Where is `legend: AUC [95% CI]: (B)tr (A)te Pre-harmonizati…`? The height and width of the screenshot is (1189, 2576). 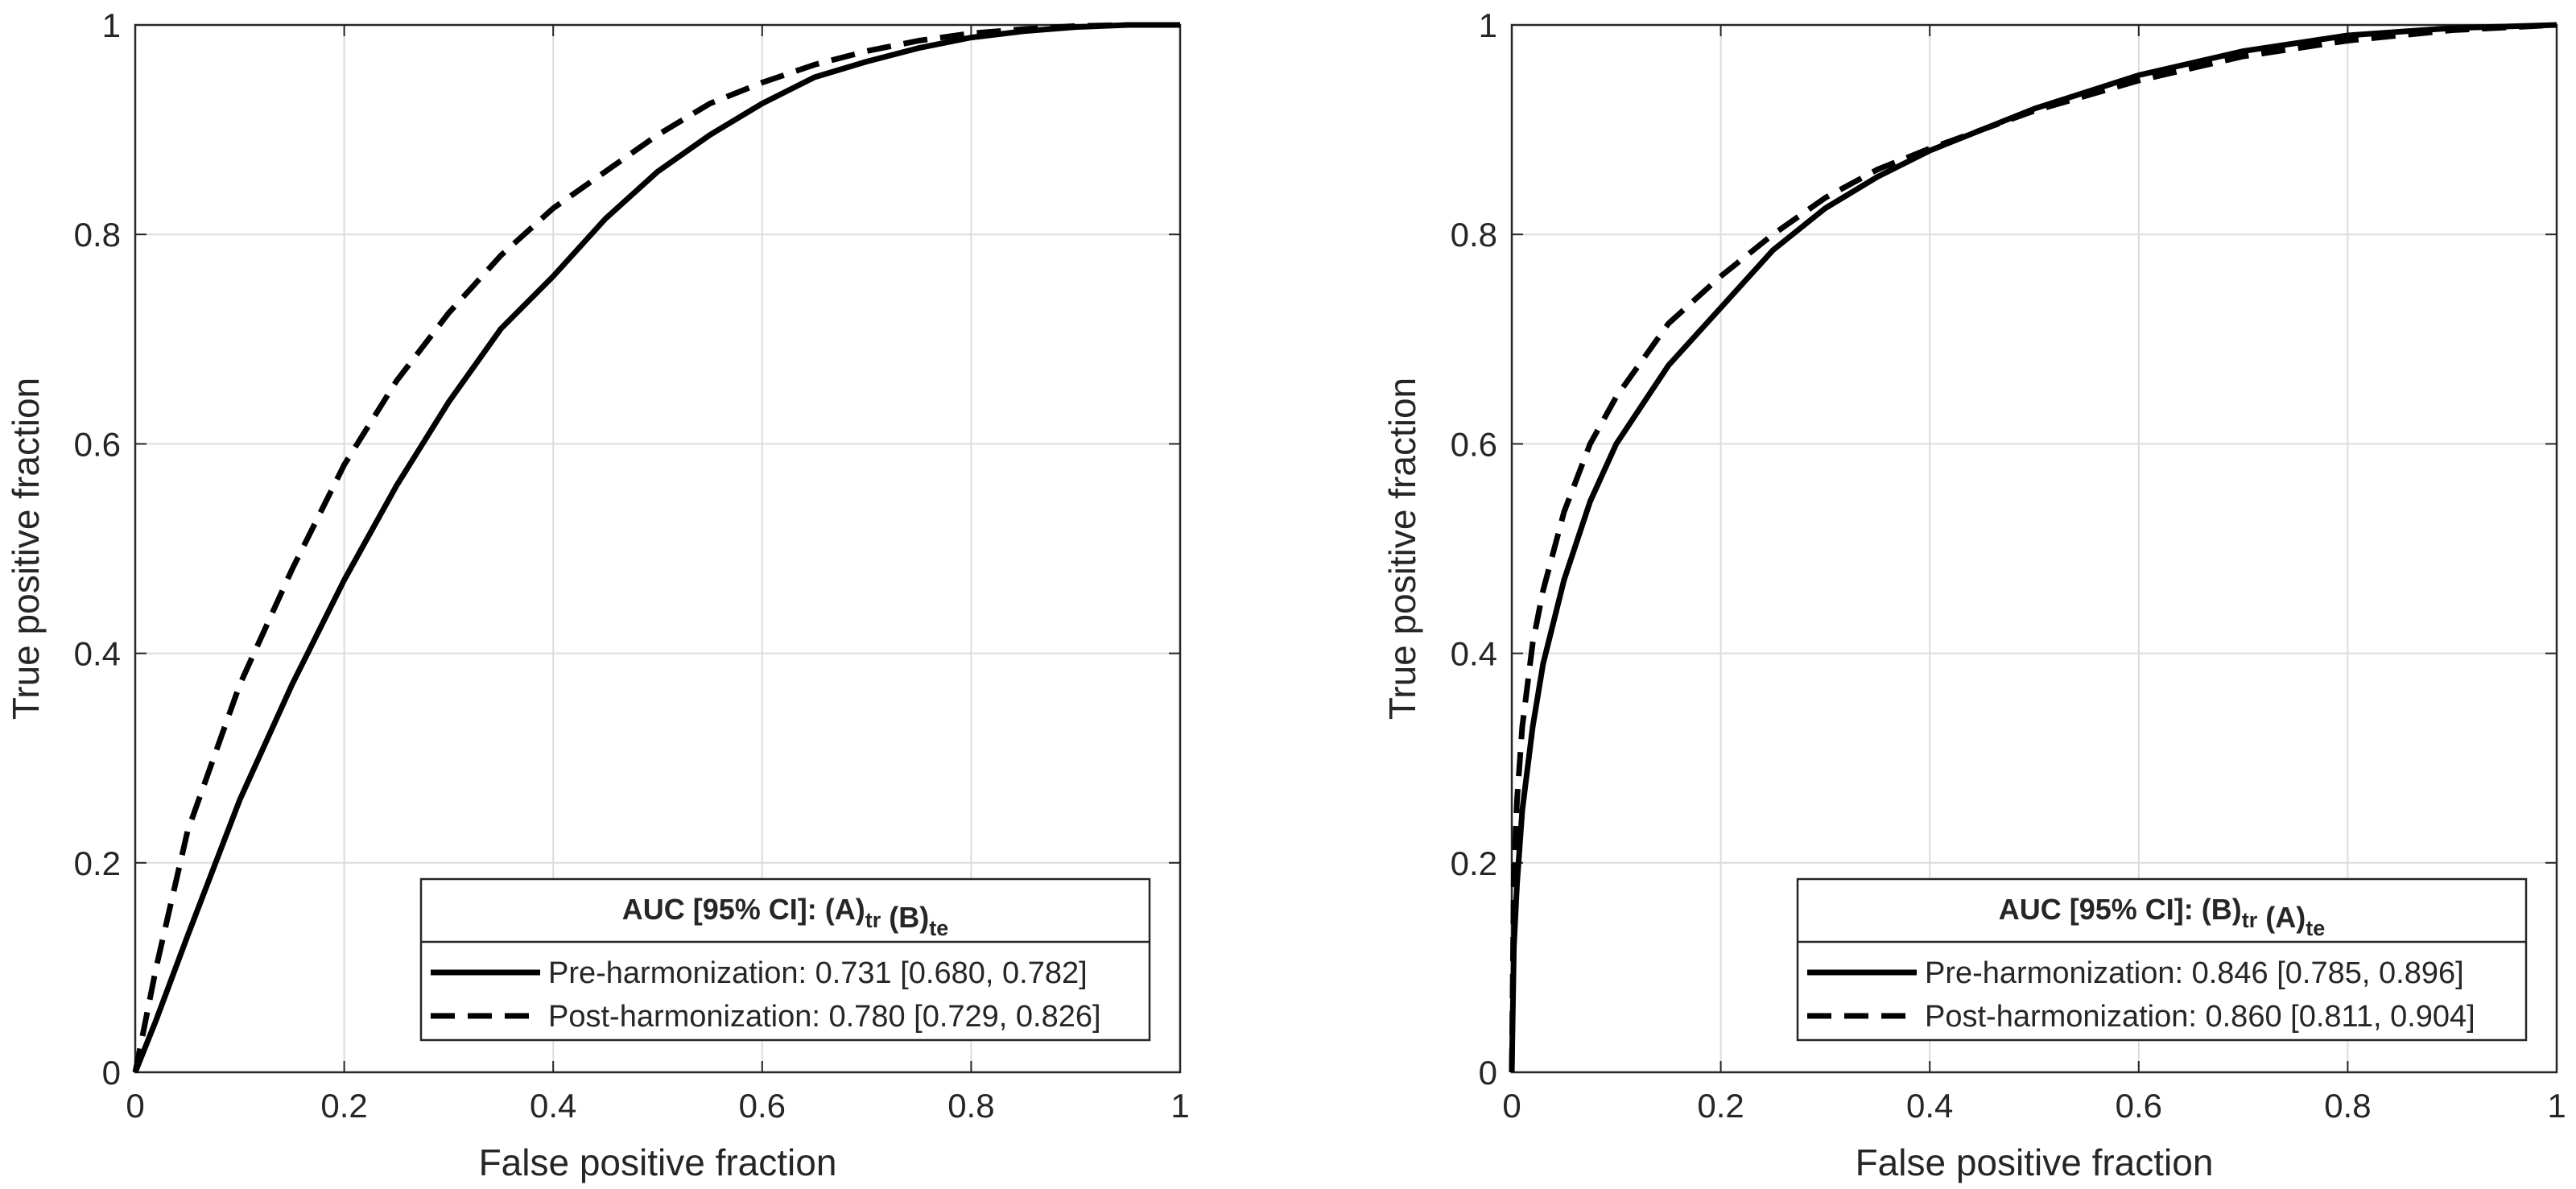
legend: AUC [95% CI]: (B)tr (A)te Pre-harmonizati… is located at coordinates (2162, 959).